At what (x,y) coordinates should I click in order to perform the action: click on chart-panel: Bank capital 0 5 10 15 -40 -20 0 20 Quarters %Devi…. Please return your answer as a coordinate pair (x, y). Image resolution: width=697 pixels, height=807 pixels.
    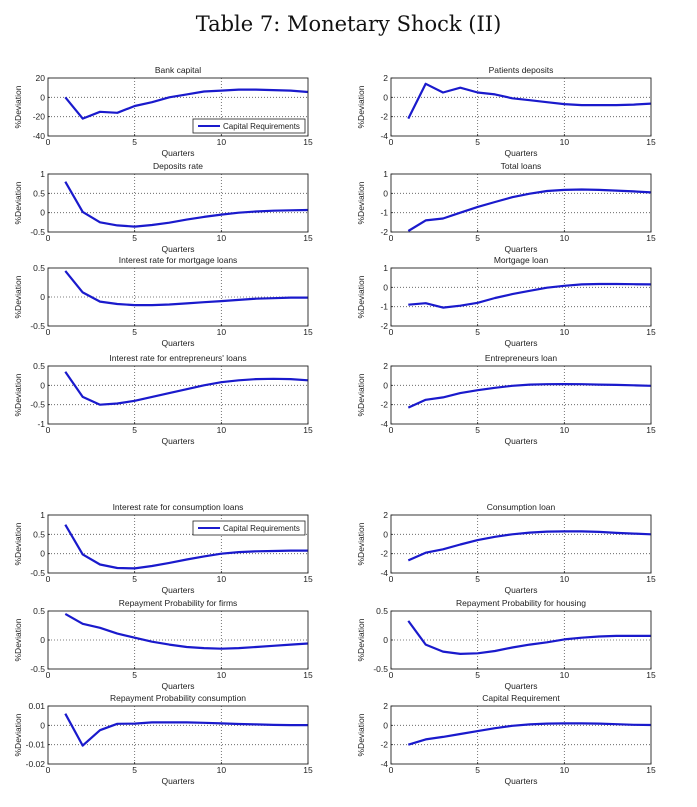
    Looking at the image, I should click on (163, 111).